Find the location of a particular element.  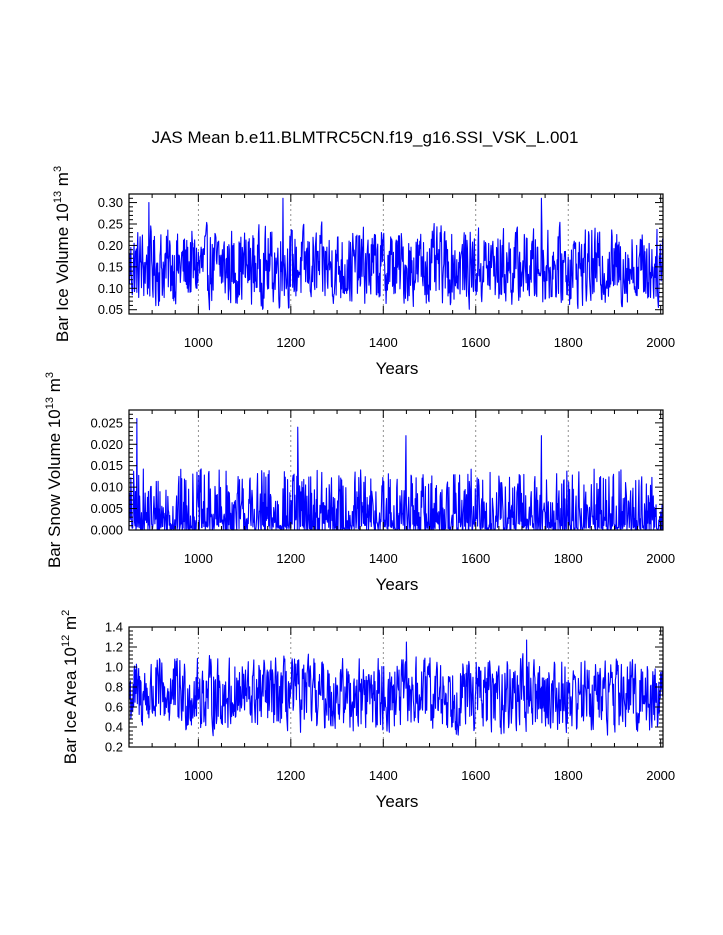

series-line-ice-volume is located at coordinates (396, 254).